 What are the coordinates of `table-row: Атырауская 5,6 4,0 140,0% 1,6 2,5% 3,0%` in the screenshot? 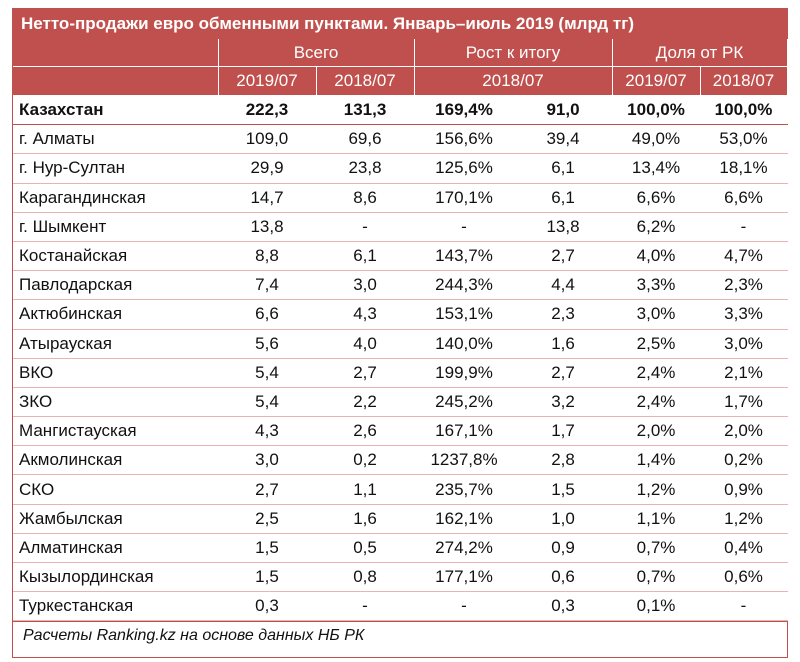 It's located at (400, 344).